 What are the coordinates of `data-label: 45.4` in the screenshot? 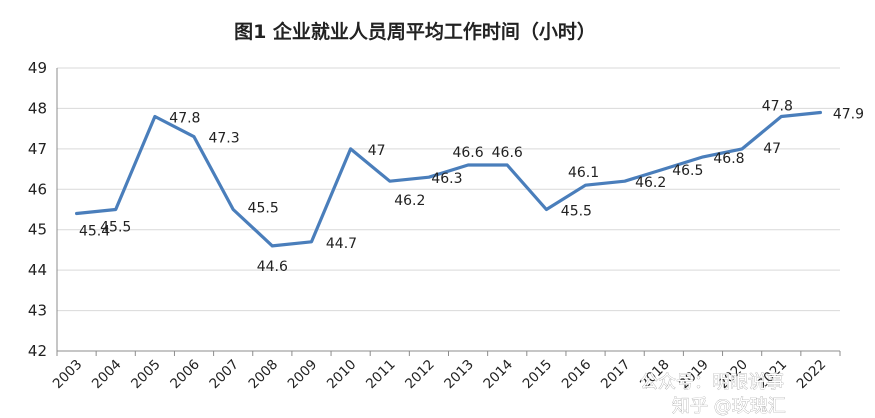 It's located at (94, 232).